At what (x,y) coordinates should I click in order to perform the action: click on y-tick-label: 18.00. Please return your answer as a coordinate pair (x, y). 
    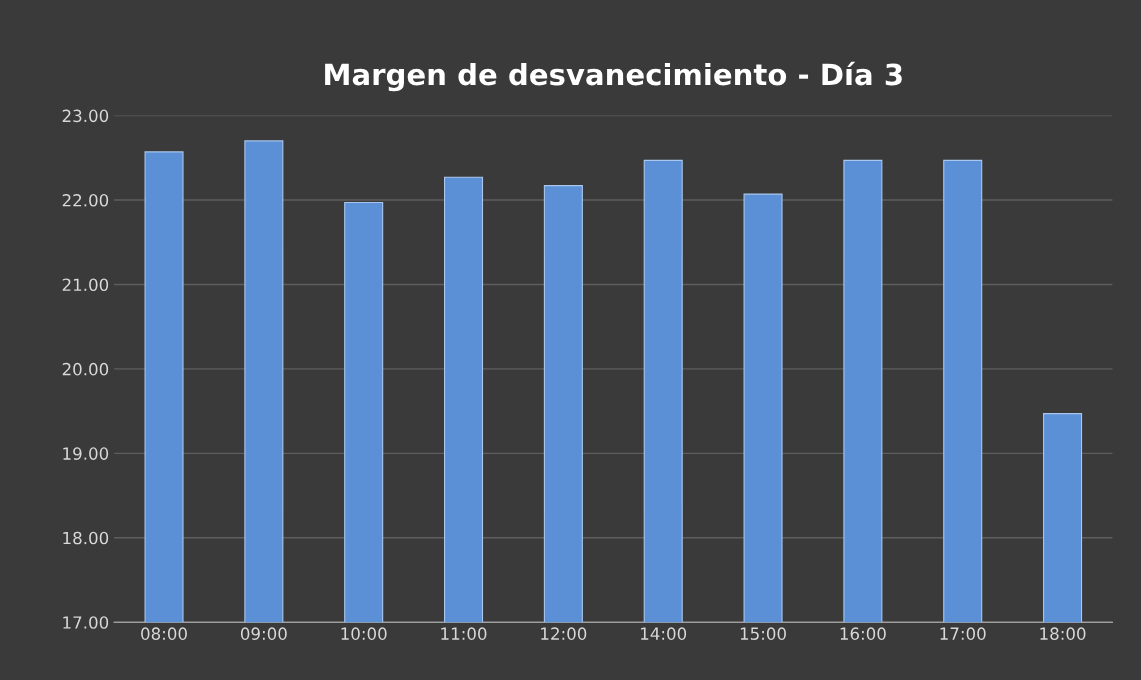
    Looking at the image, I should click on (86, 538).